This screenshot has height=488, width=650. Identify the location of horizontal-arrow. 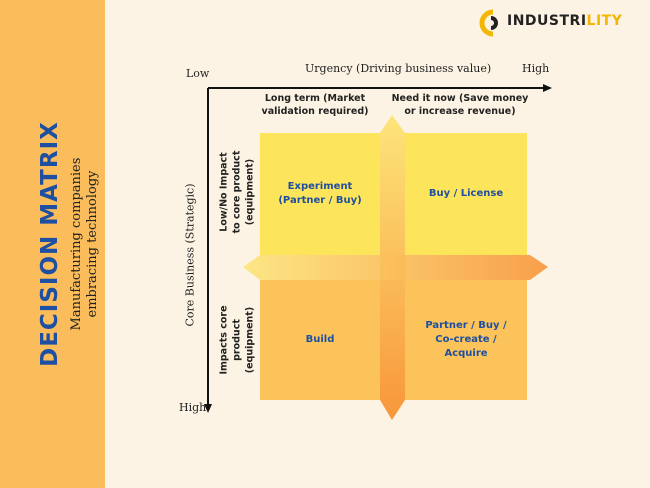
(395, 267).